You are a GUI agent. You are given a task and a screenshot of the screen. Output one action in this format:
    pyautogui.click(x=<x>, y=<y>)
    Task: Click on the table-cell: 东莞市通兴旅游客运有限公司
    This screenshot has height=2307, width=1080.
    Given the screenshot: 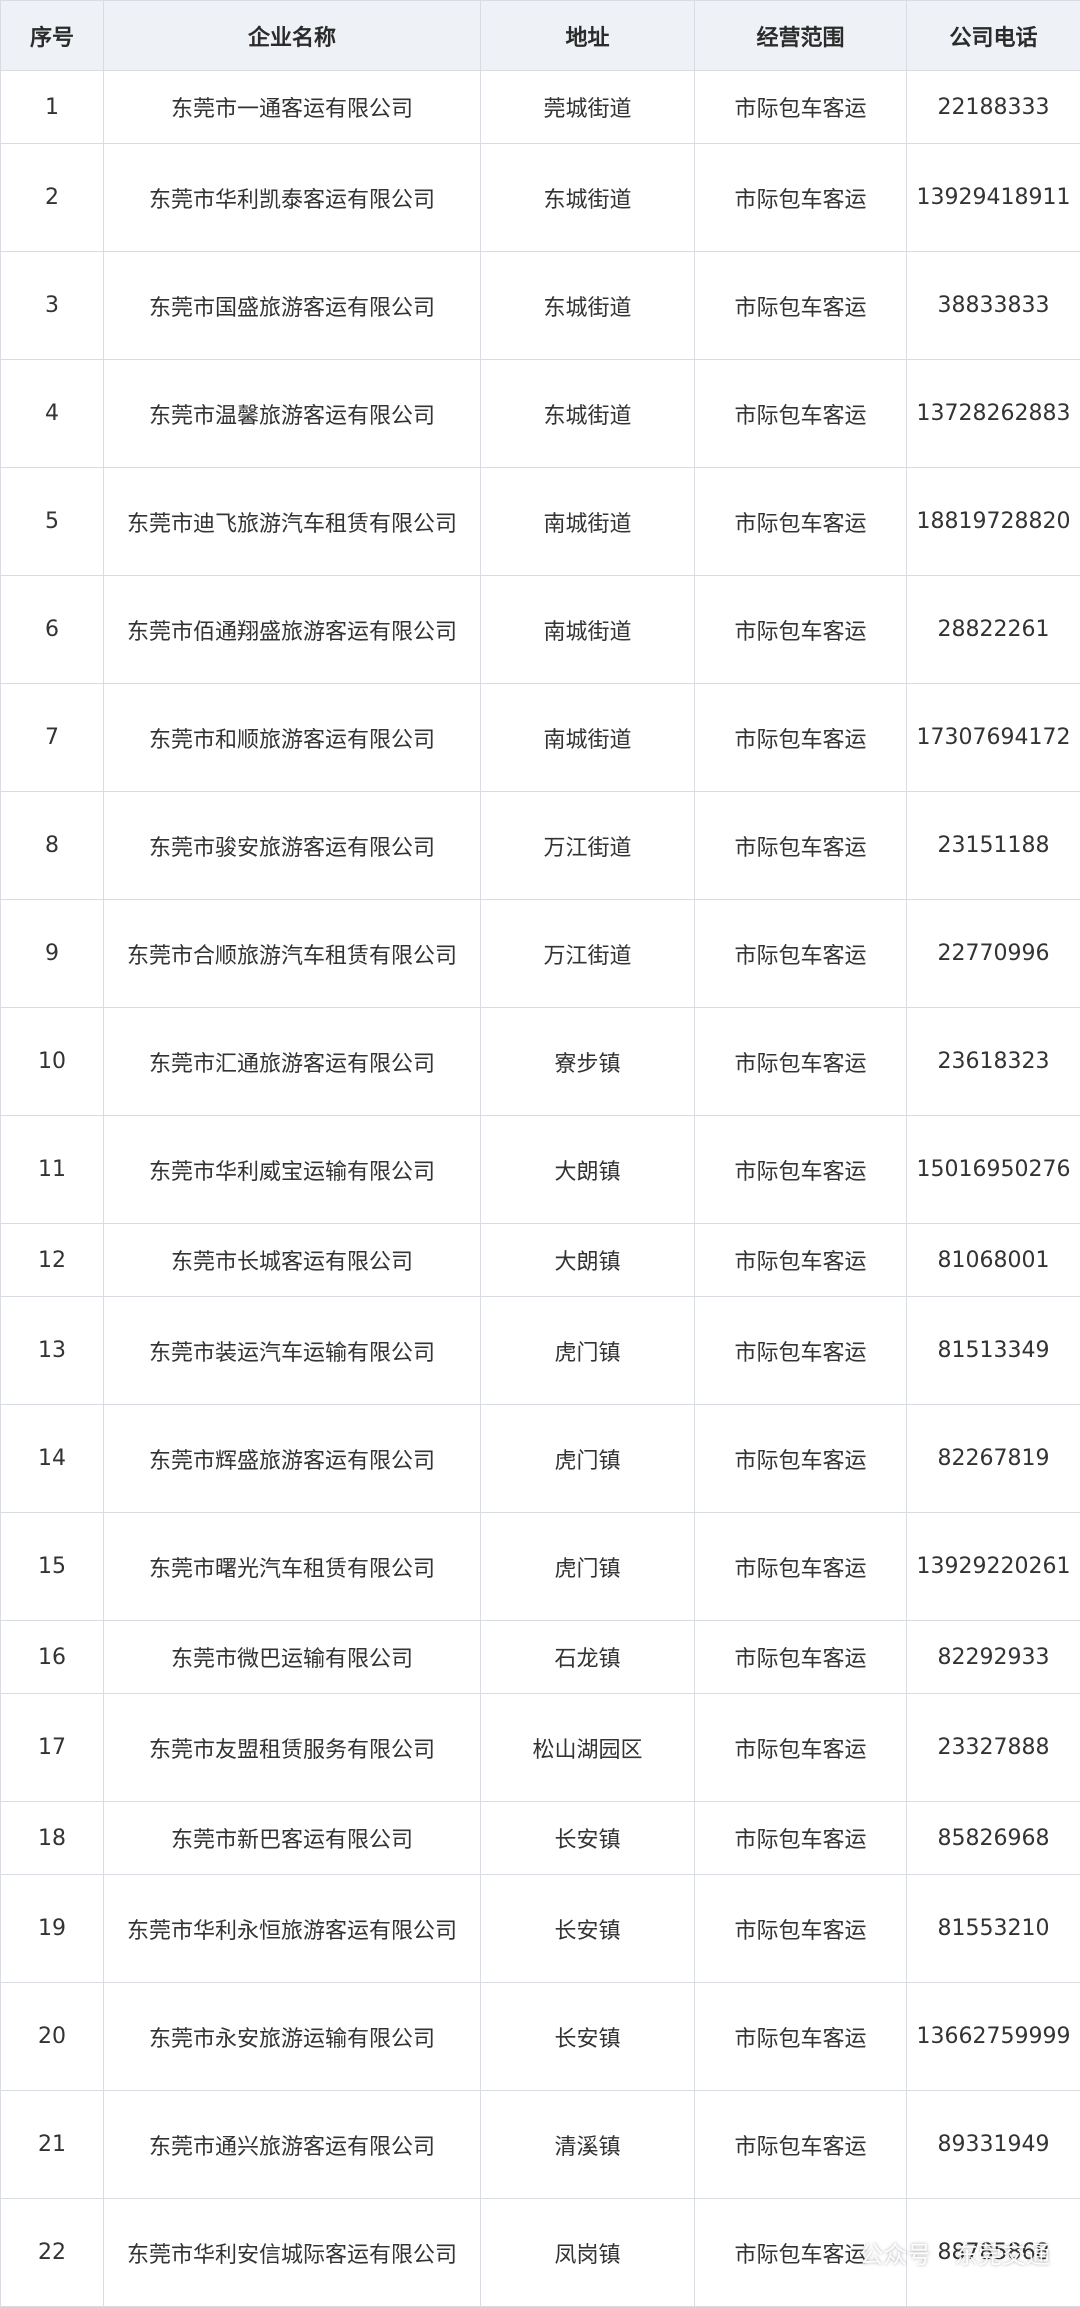 What is the action you would take?
    pyautogui.click(x=292, y=2145)
    